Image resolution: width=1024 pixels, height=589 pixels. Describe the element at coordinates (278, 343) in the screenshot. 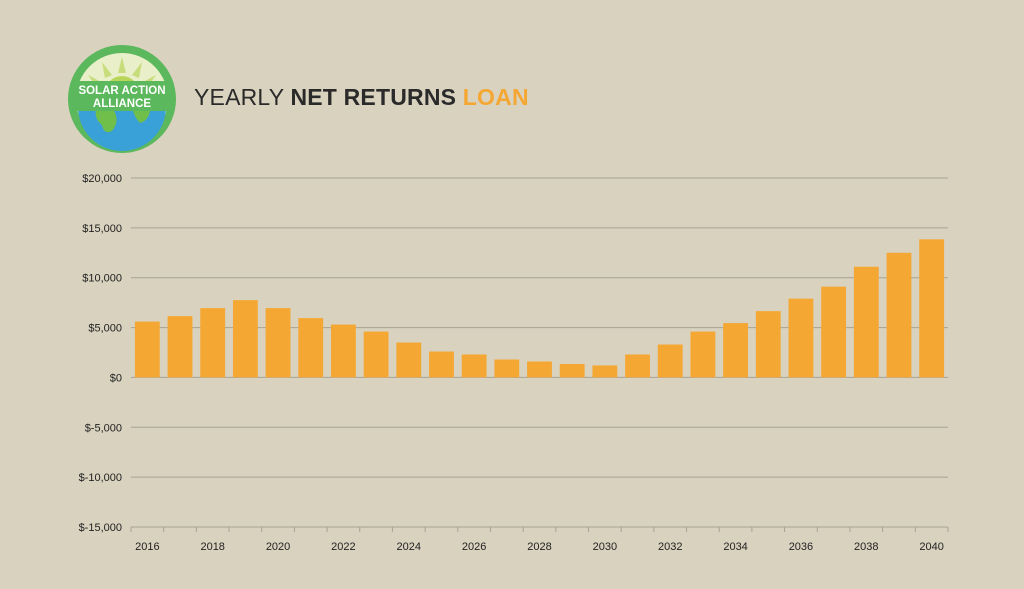

I see `bar-2020` at that location.